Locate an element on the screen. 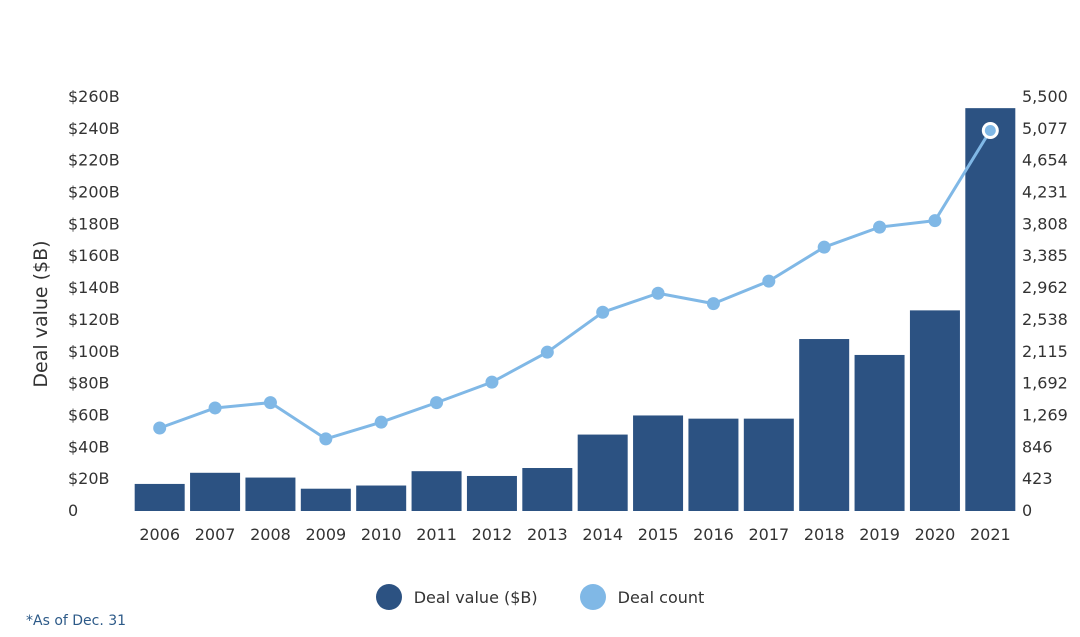 This screenshot has width=1080, height=637. point-2016 is located at coordinates (713, 304).